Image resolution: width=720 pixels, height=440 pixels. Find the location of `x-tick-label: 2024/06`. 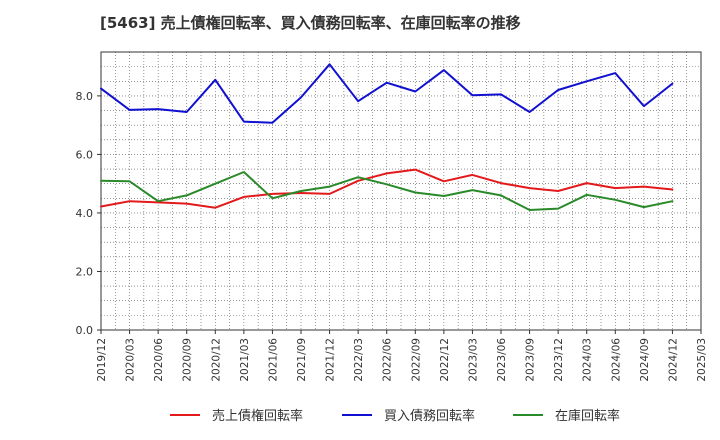

x-tick-label: 2024/06 is located at coordinates (616, 360).